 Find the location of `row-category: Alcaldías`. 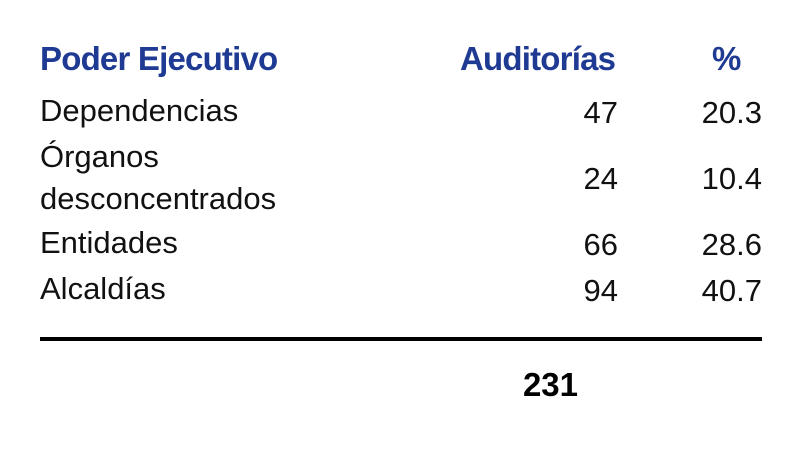

row-category: Alcaldías is located at coordinates (103, 288).